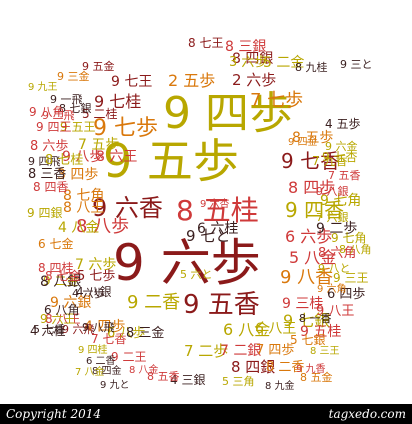  I want to click on cloud-word: 9 七杏, so click(340, 157).